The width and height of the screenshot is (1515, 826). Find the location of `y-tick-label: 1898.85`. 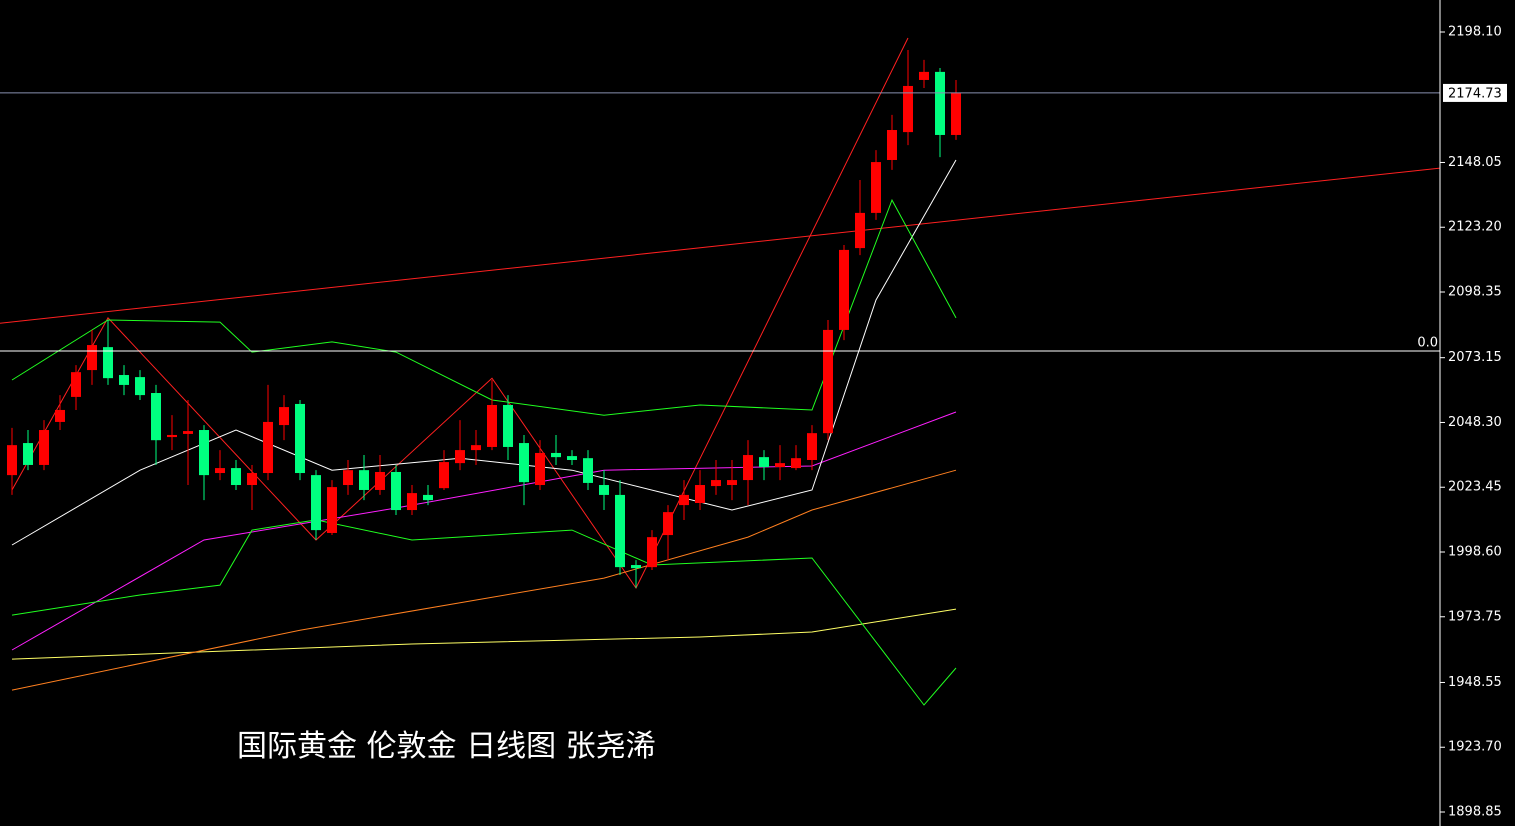

y-tick-label: 1898.85 is located at coordinates (1475, 812).